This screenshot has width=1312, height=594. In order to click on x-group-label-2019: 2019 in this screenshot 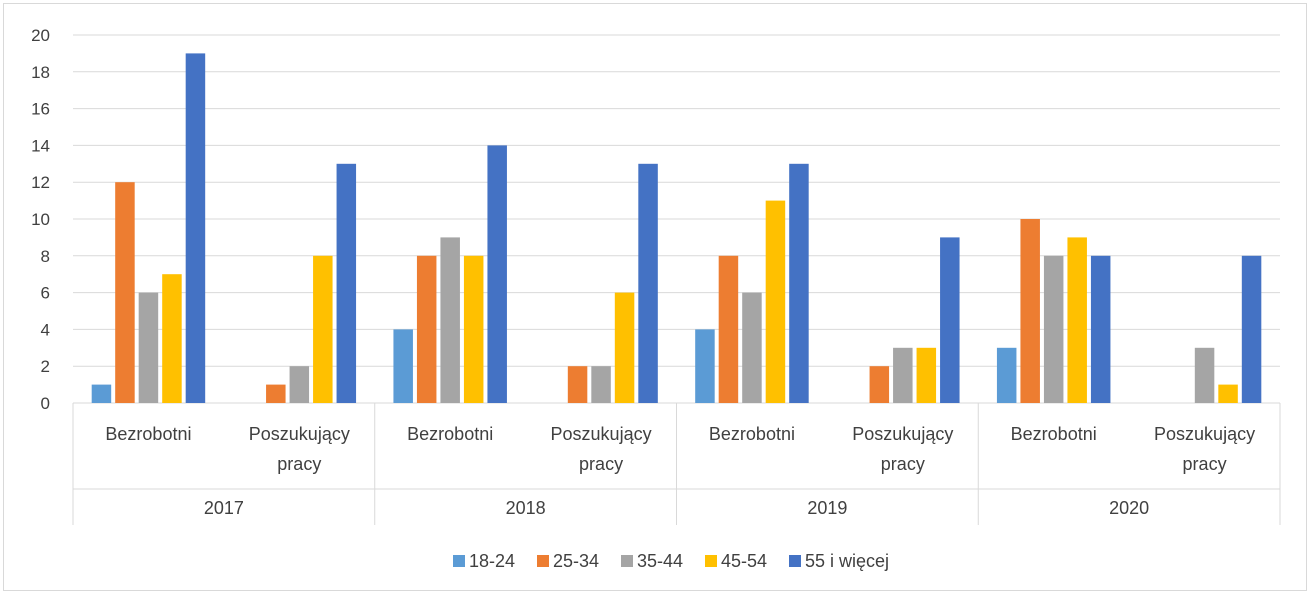, I will do `click(827, 508)`.